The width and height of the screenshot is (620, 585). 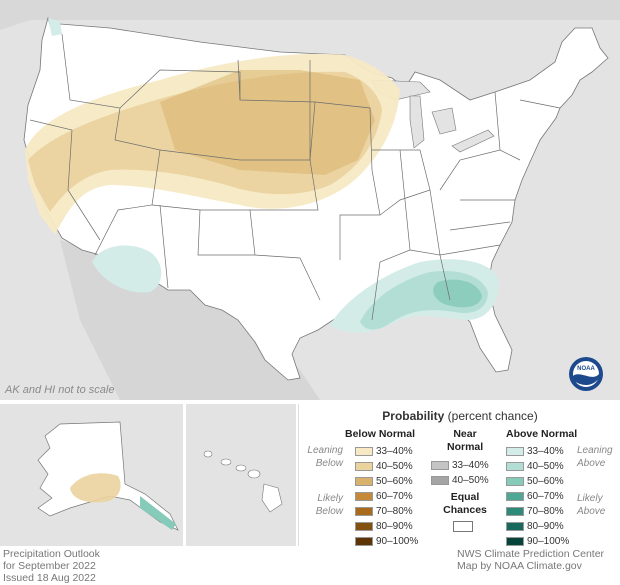 What do you see at coordinates (470, 465) in the screenshot?
I see `near-legend-label: 33–40%` at bounding box center [470, 465].